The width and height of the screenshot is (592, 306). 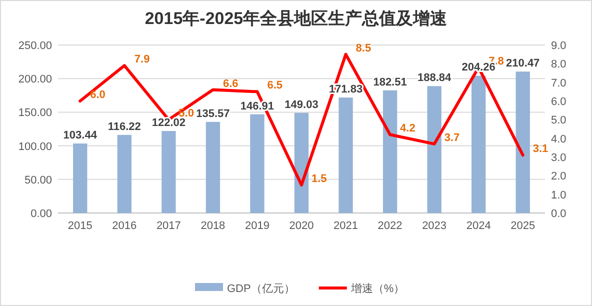 What do you see at coordinates (434, 226) in the screenshot?
I see `x-tick-label: 2023` at bounding box center [434, 226].